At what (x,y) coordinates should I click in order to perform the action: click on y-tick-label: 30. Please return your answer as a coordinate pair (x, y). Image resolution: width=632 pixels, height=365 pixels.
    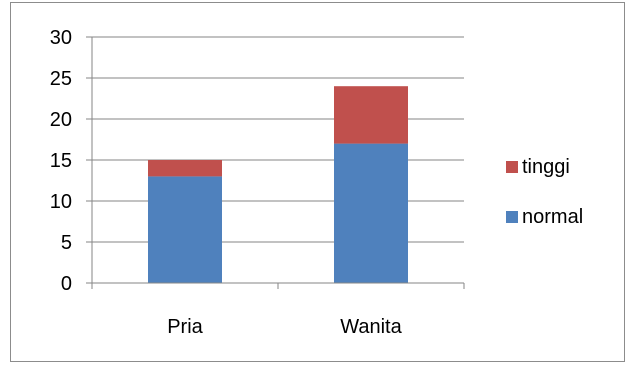
    Looking at the image, I should click on (61, 38).